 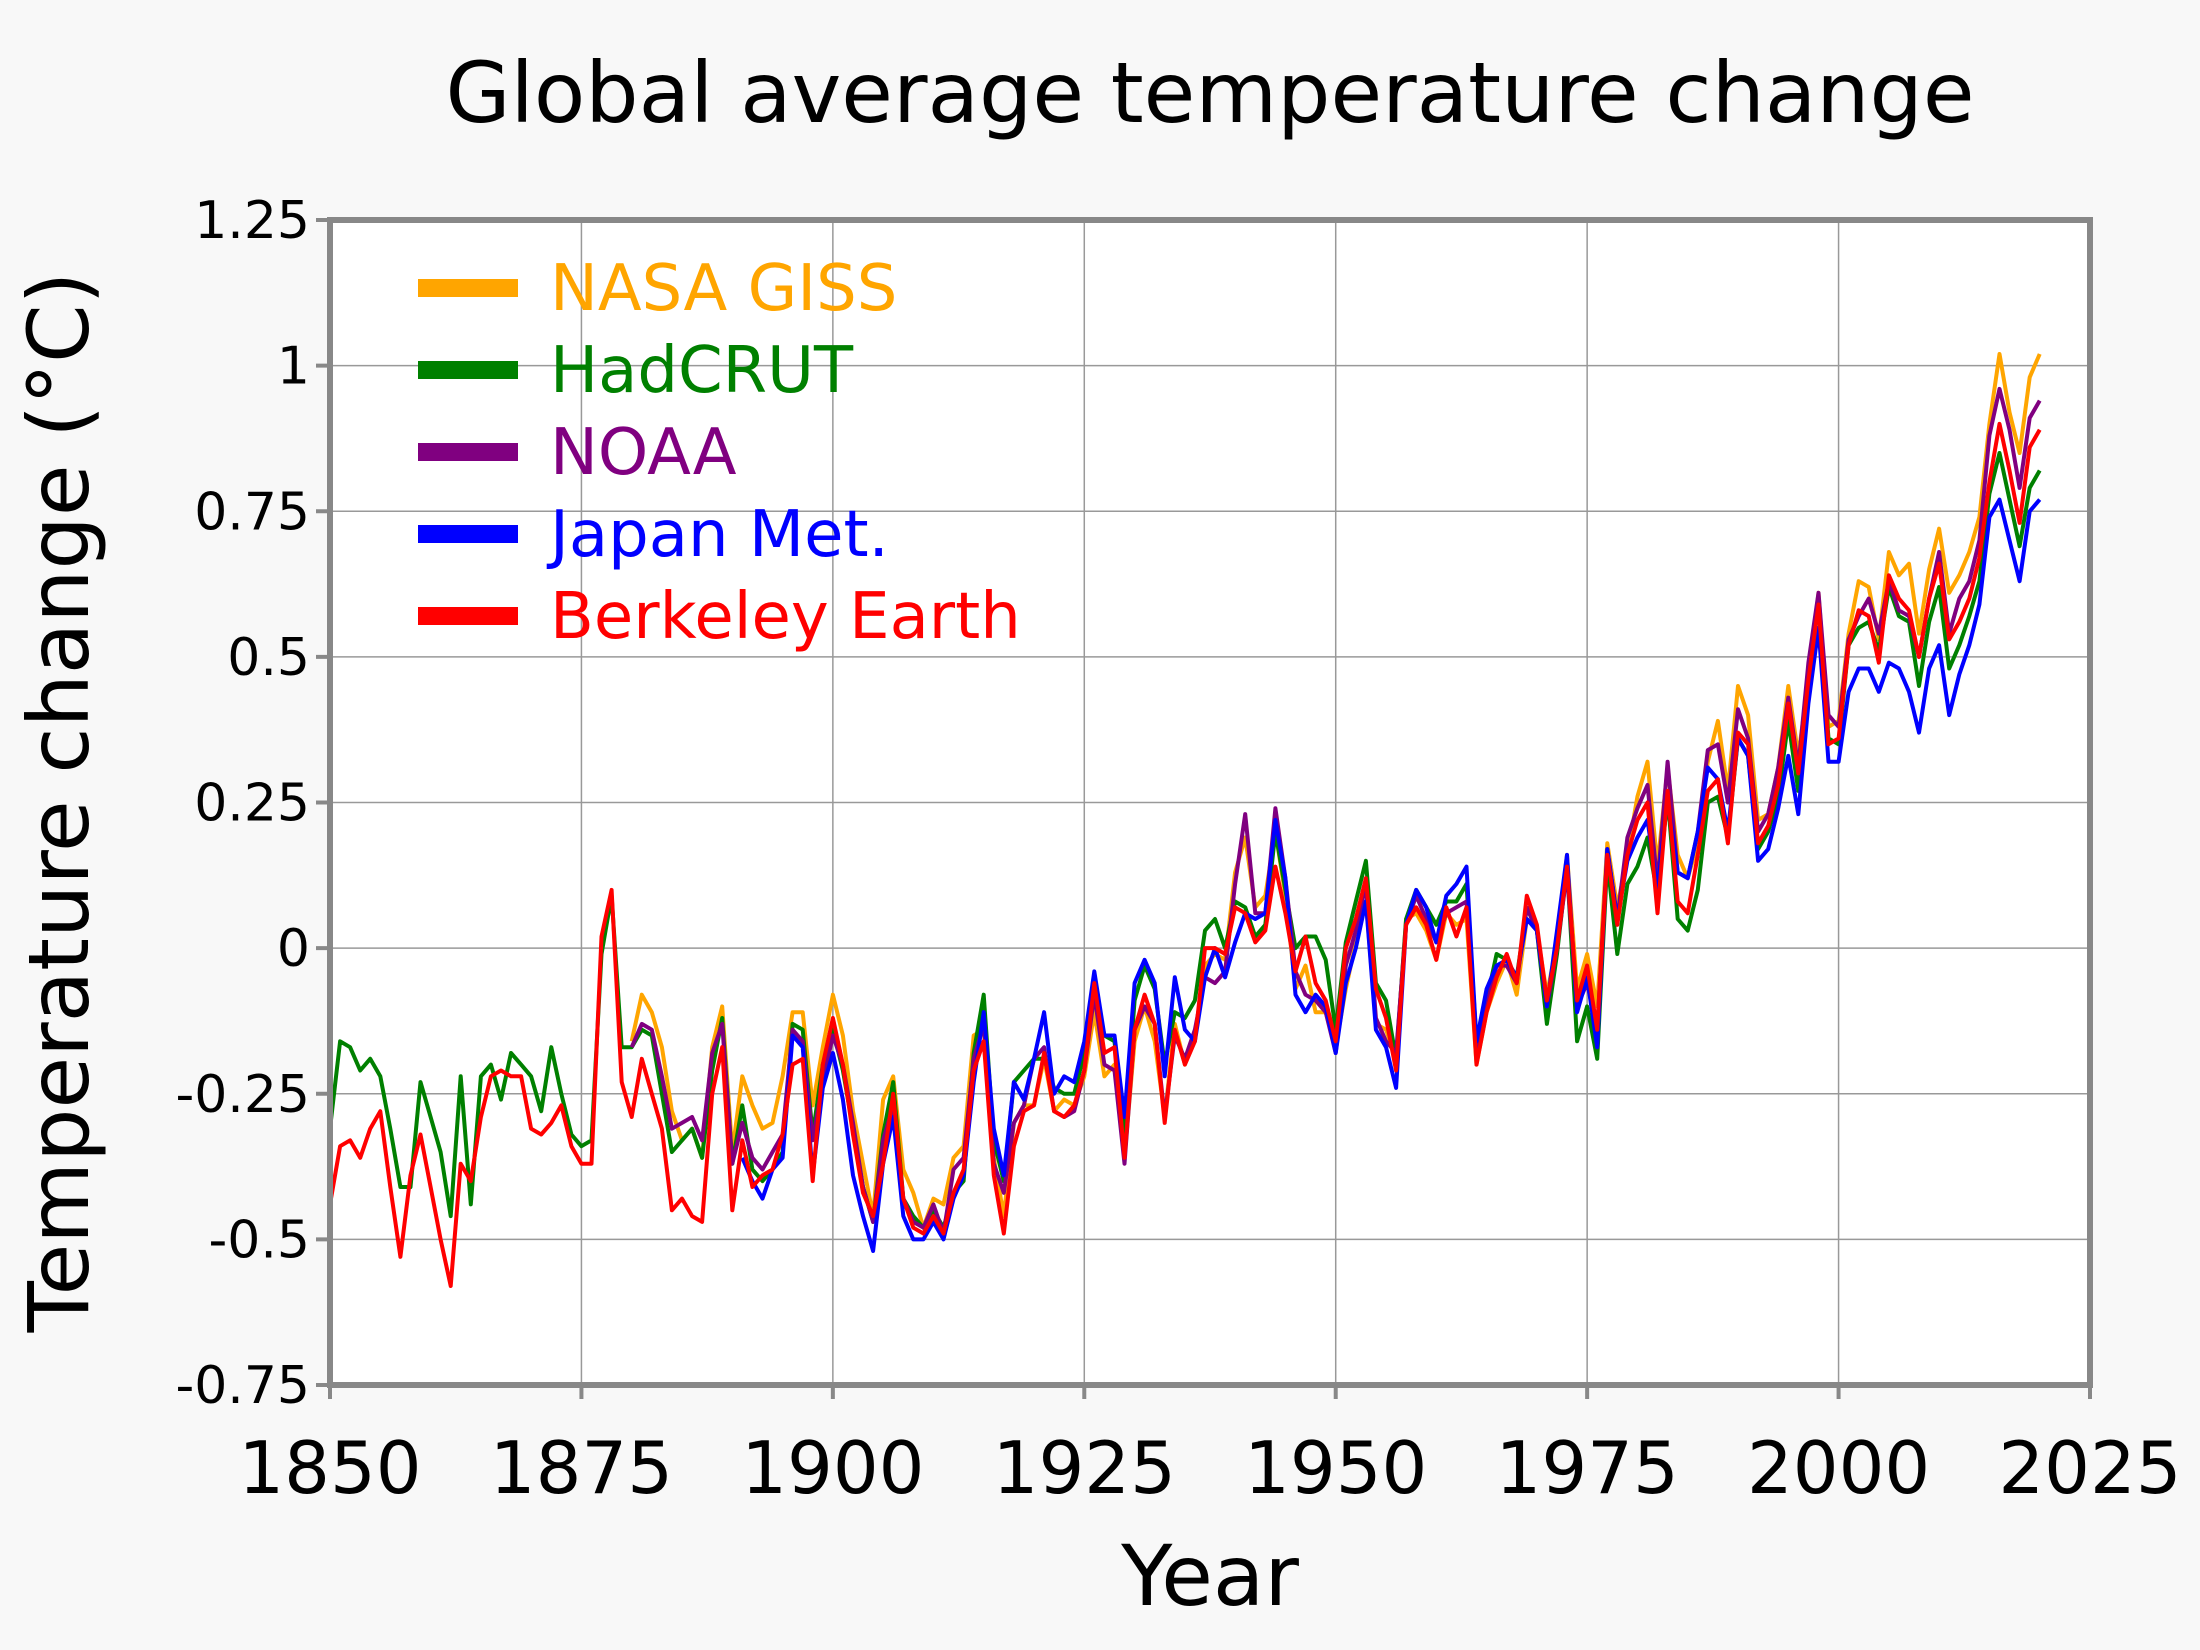 What do you see at coordinates (785, 617) in the screenshot?
I see `legend-label: Berkeley Earth` at bounding box center [785, 617].